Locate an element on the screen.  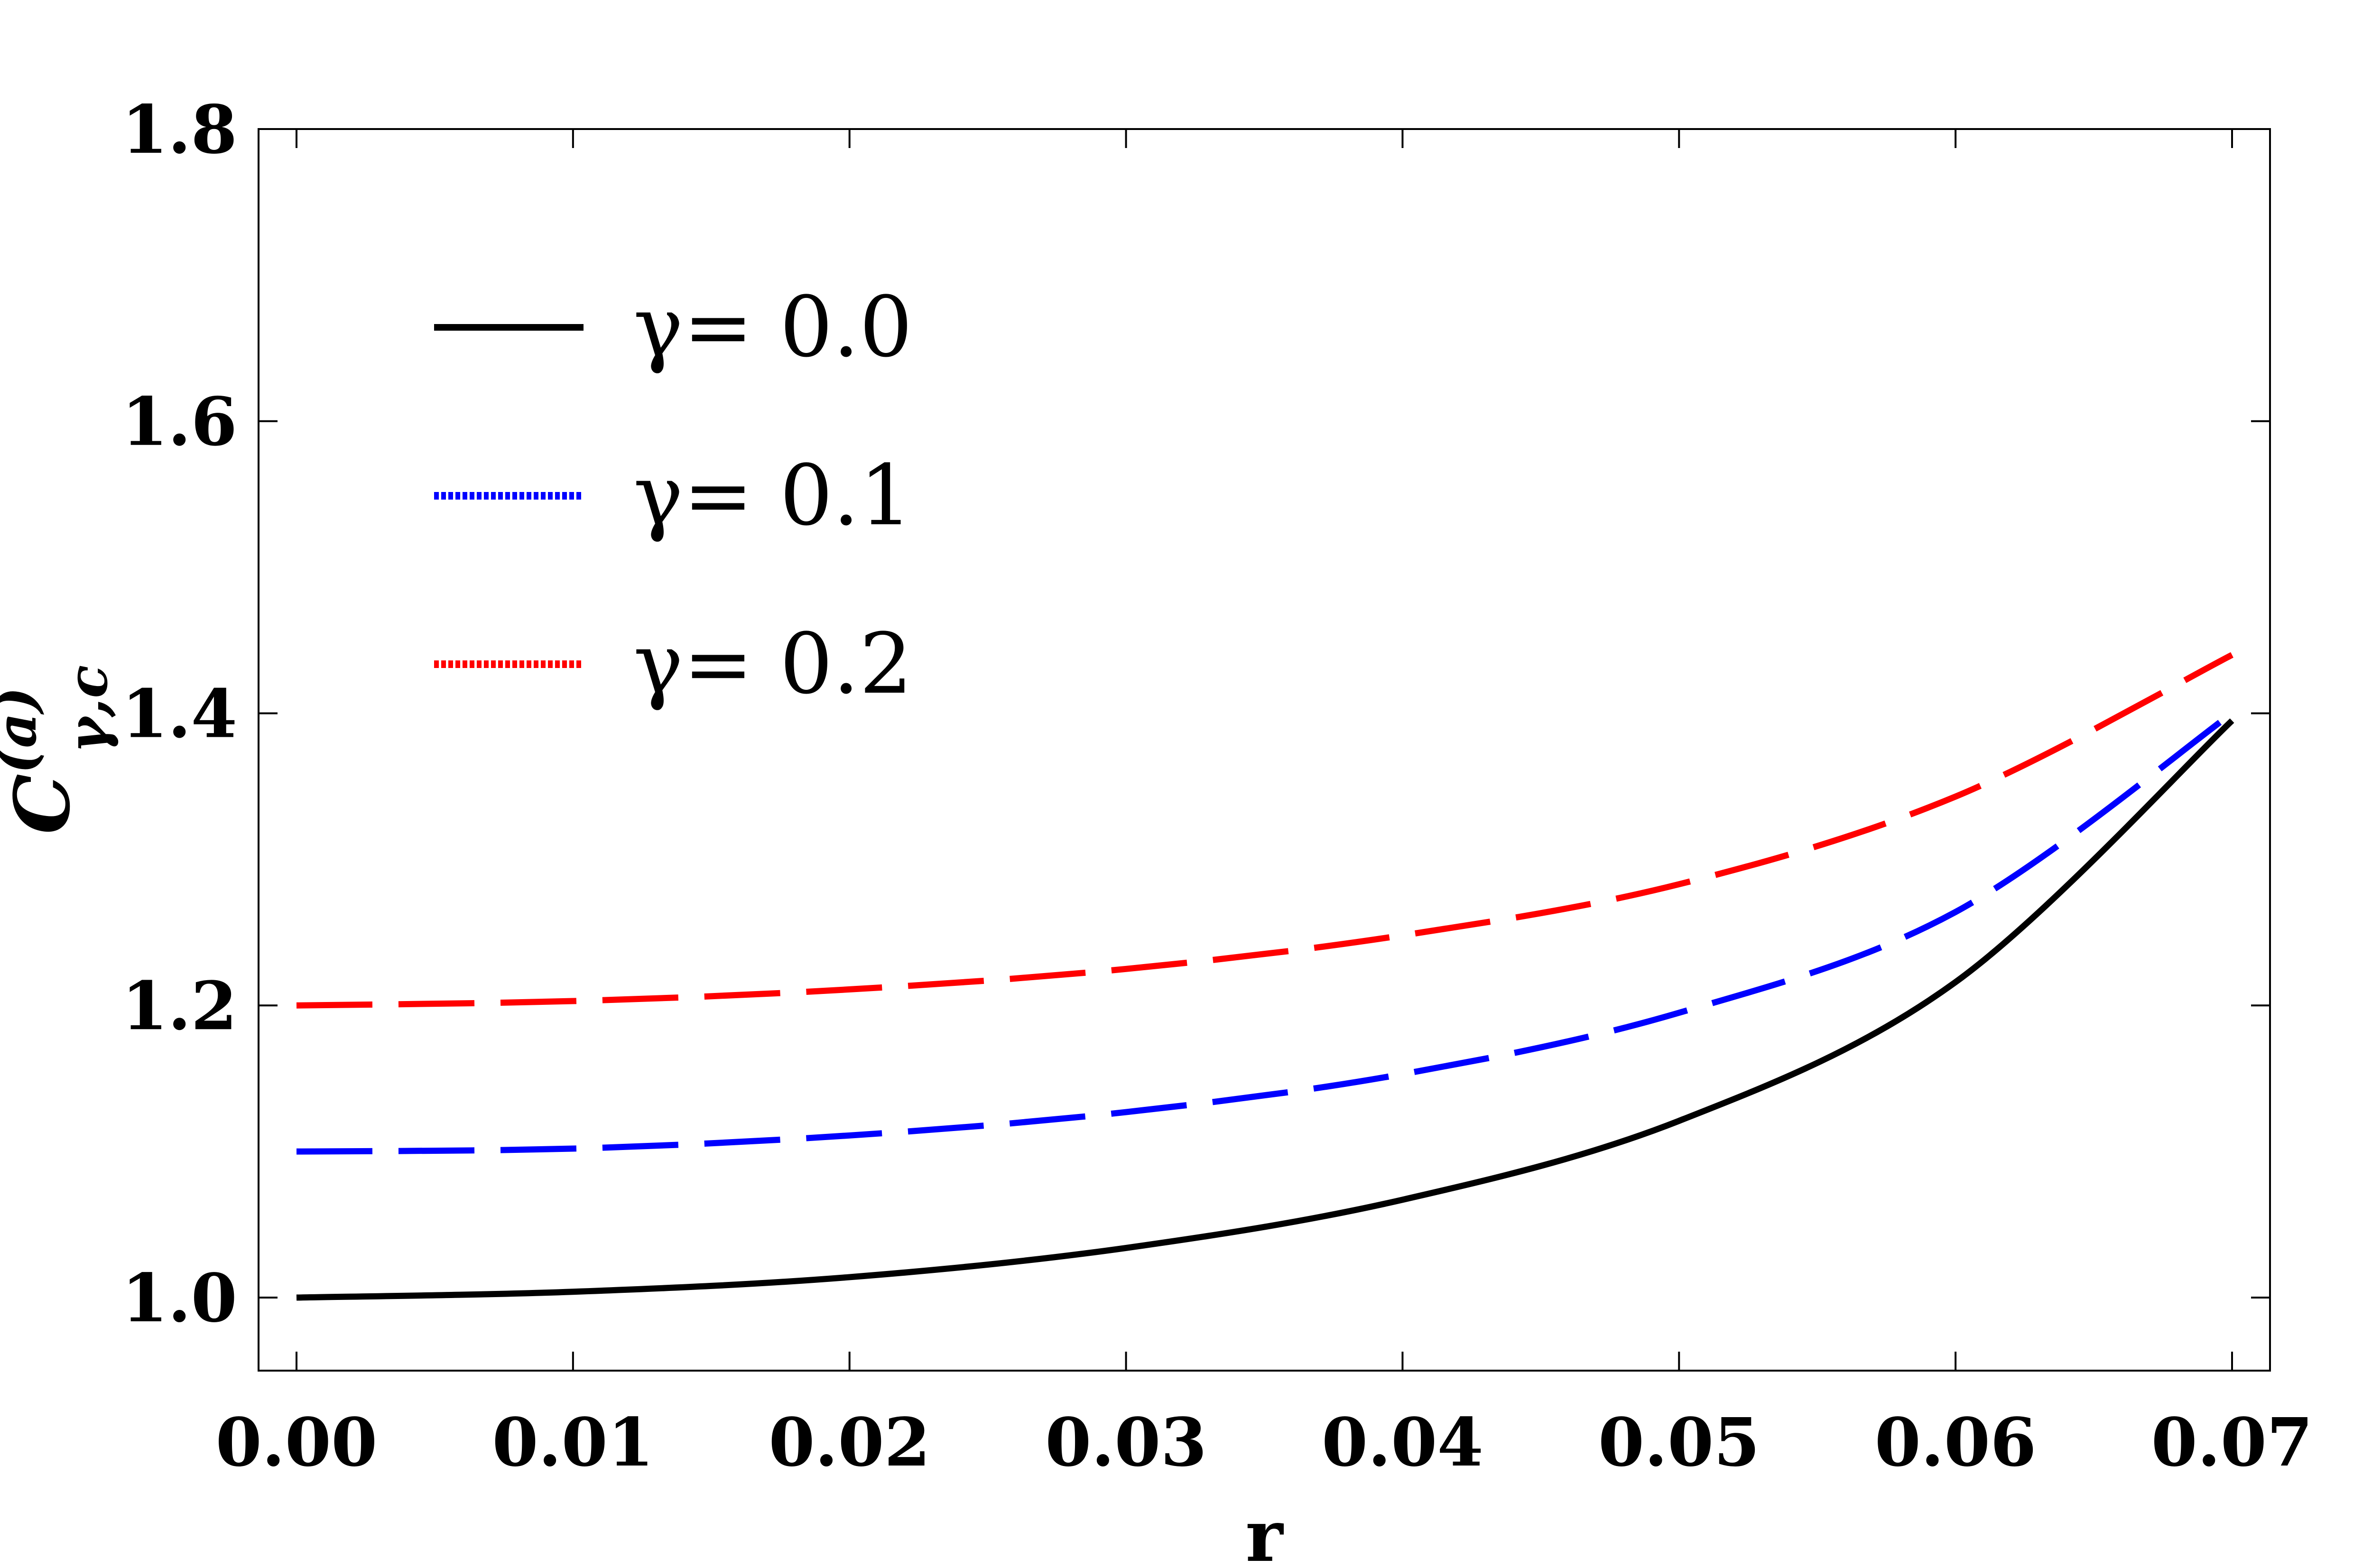
y-axis-label-subscript: γ,c is located at coordinates (88, 709).